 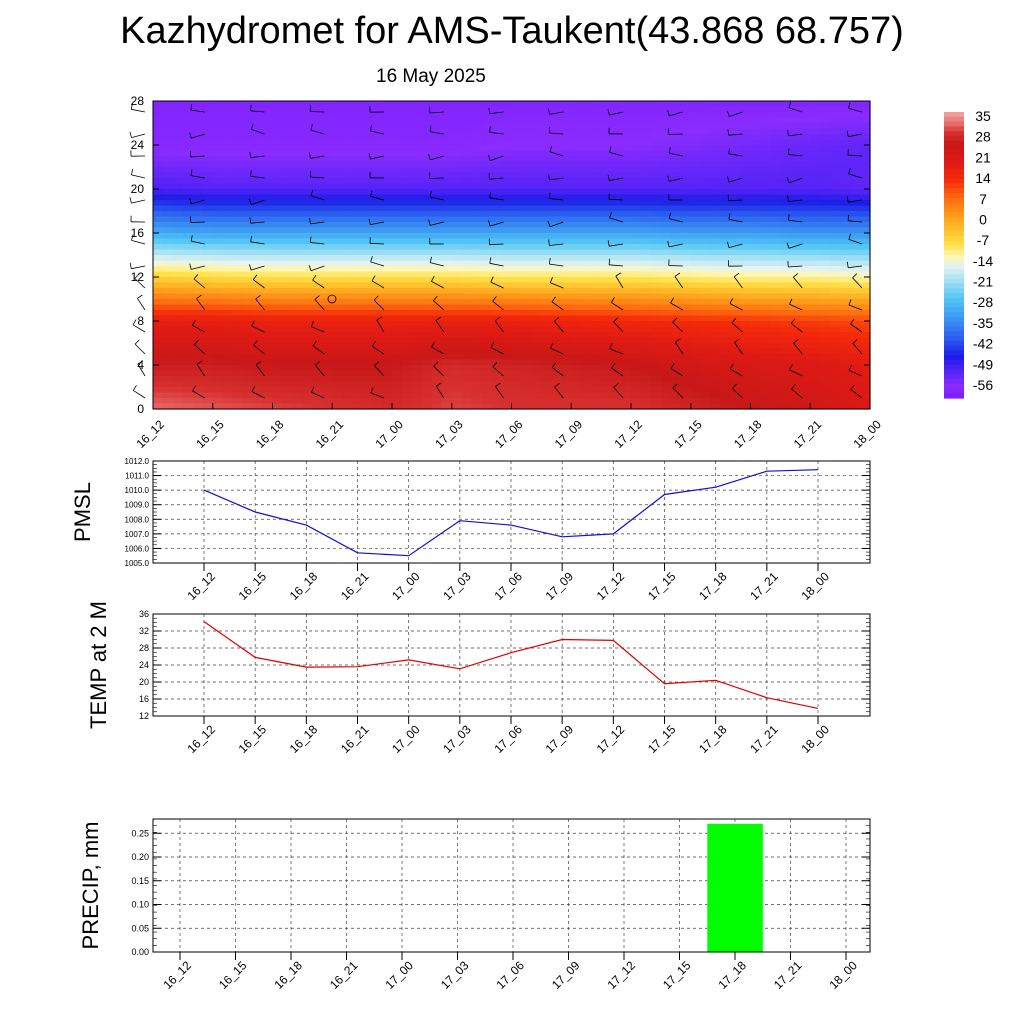 I want to click on x-tick-label: 17_18, so click(x=713, y=739).